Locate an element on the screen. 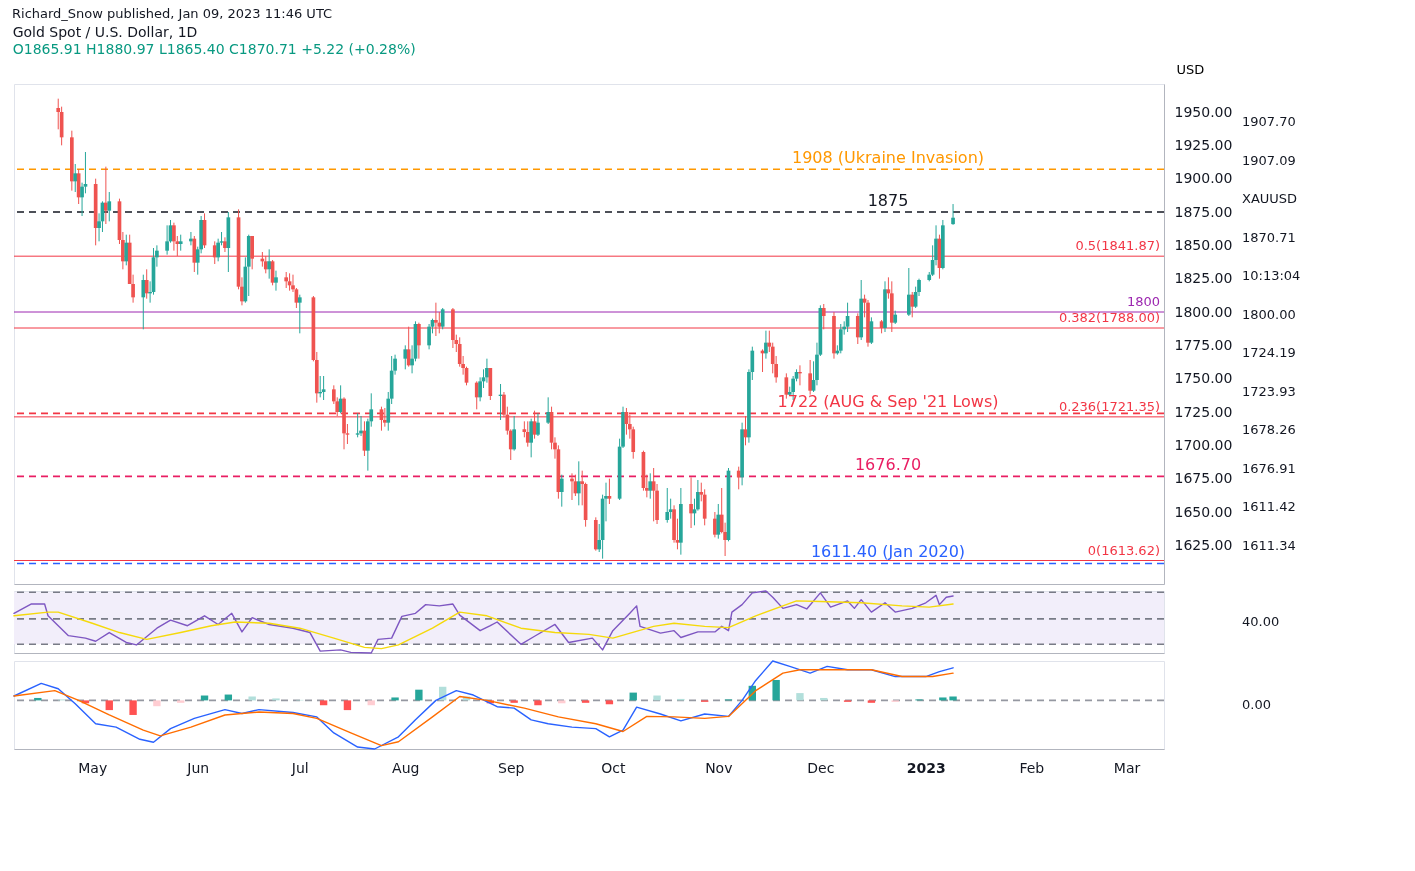 The width and height of the screenshot is (1415, 871). x-tick-label: Jun is located at coordinates (198, 767).